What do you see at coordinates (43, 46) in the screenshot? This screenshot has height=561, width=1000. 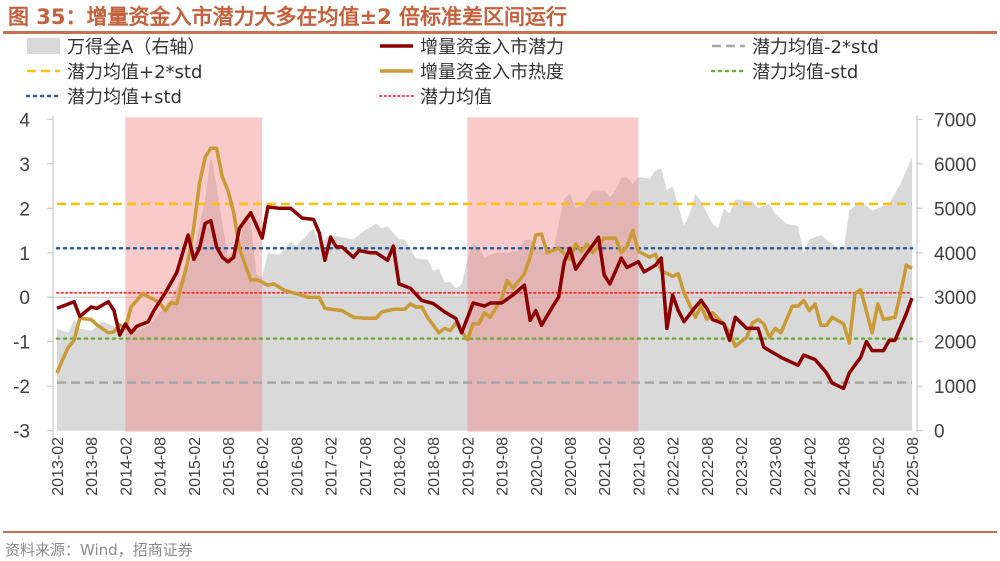 I see `legend-swatch` at bounding box center [43, 46].